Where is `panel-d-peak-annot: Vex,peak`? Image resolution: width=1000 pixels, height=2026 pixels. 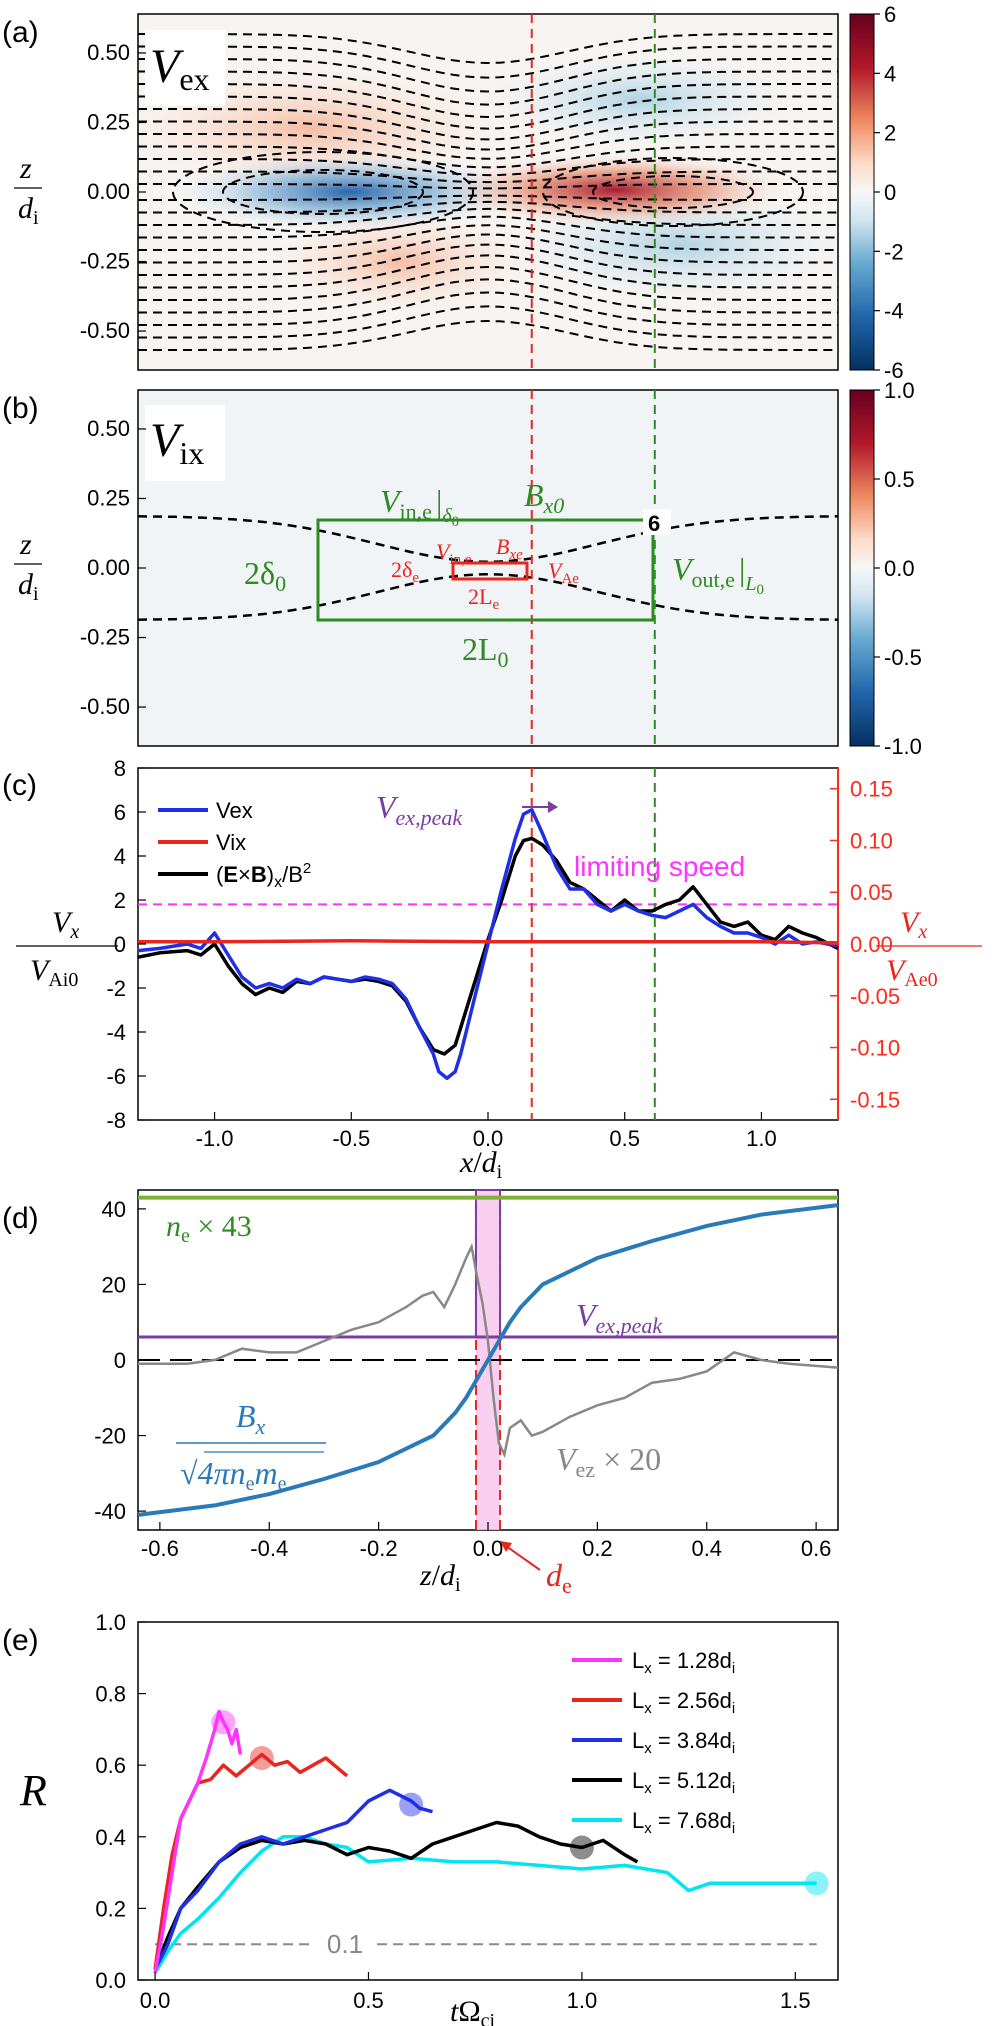
panel-d-peak-annot: Vex,peak is located at coordinates (619, 1317).